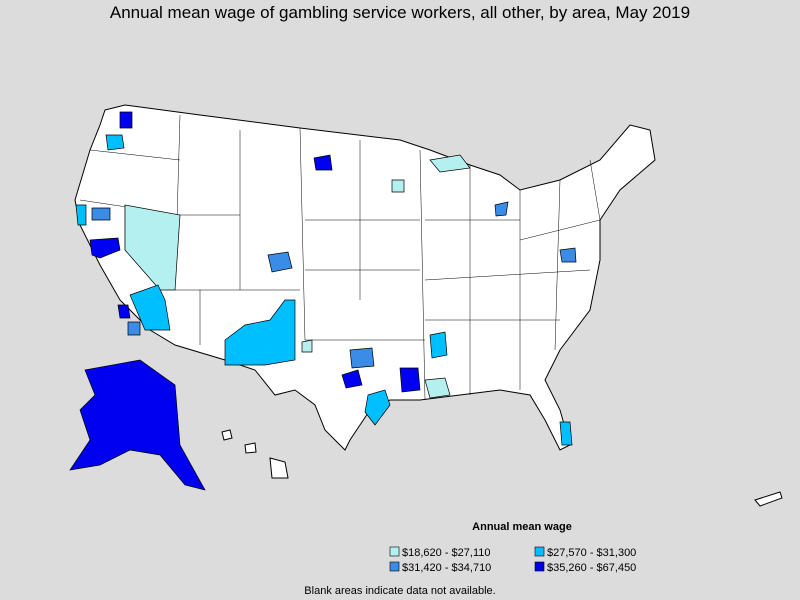  Describe the element at coordinates (446, 553) in the screenshot. I see `legend-label: $18,620 - $27,110` at that location.